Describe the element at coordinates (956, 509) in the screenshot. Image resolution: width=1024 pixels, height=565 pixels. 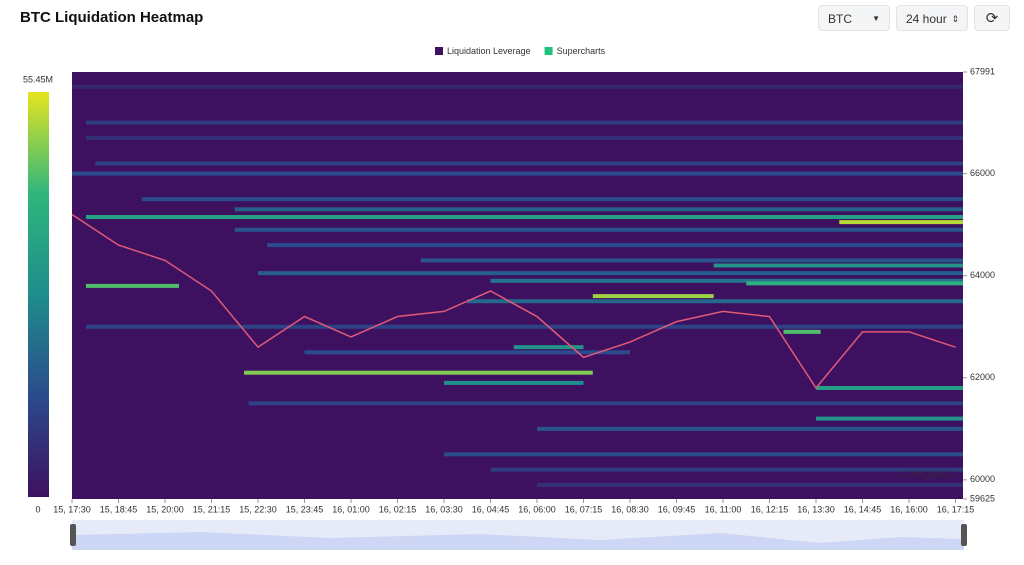
I see `x-tick-label: 16, 17:15` at that location.